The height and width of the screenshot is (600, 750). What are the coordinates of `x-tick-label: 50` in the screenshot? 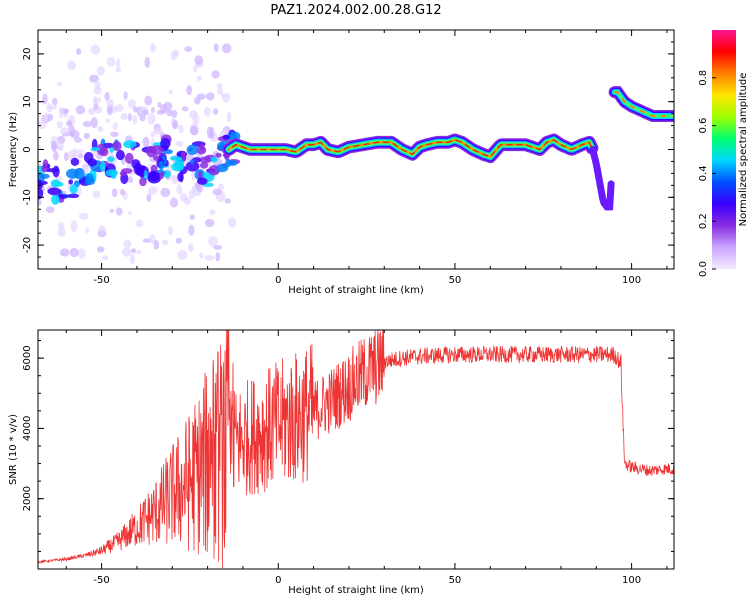 It's located at (455, 280).